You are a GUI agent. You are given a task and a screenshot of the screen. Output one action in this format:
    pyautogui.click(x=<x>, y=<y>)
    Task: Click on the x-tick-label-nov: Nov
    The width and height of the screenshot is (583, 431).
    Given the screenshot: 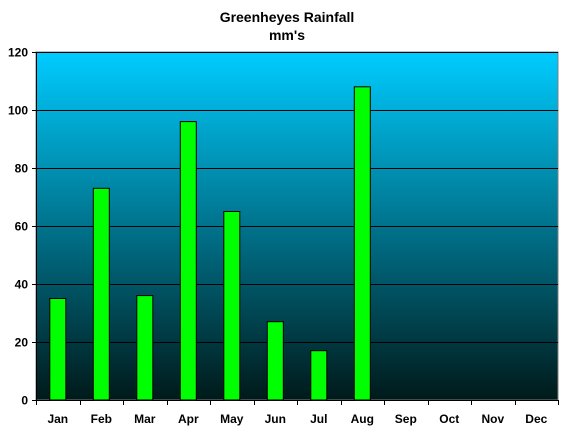 What is the action you would take?
    pyautogui.click(x=492, y=419)
    